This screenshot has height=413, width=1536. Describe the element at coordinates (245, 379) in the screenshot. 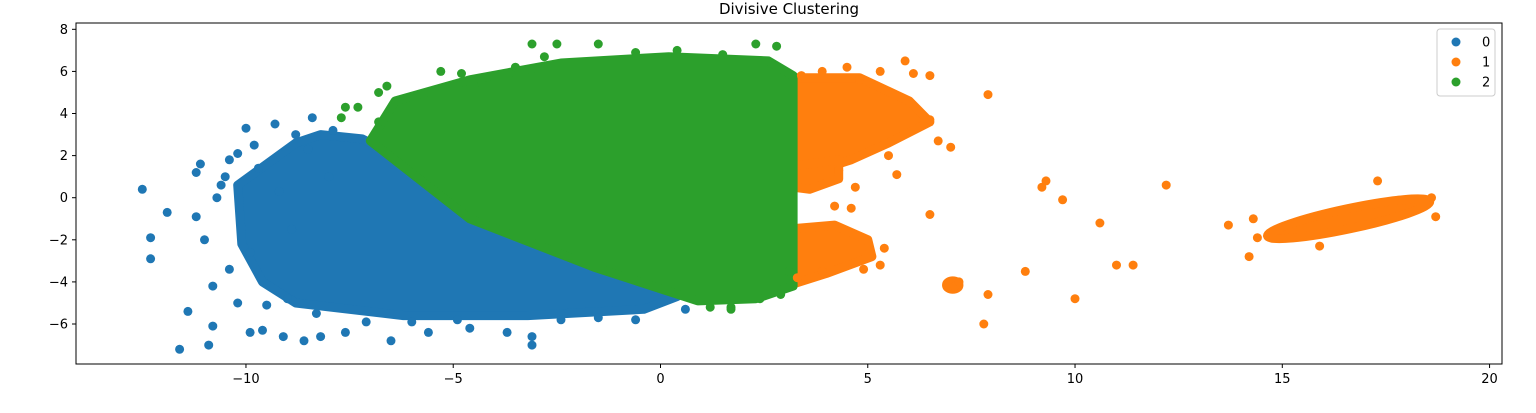

I see `x-tick-label: −10` at that location.